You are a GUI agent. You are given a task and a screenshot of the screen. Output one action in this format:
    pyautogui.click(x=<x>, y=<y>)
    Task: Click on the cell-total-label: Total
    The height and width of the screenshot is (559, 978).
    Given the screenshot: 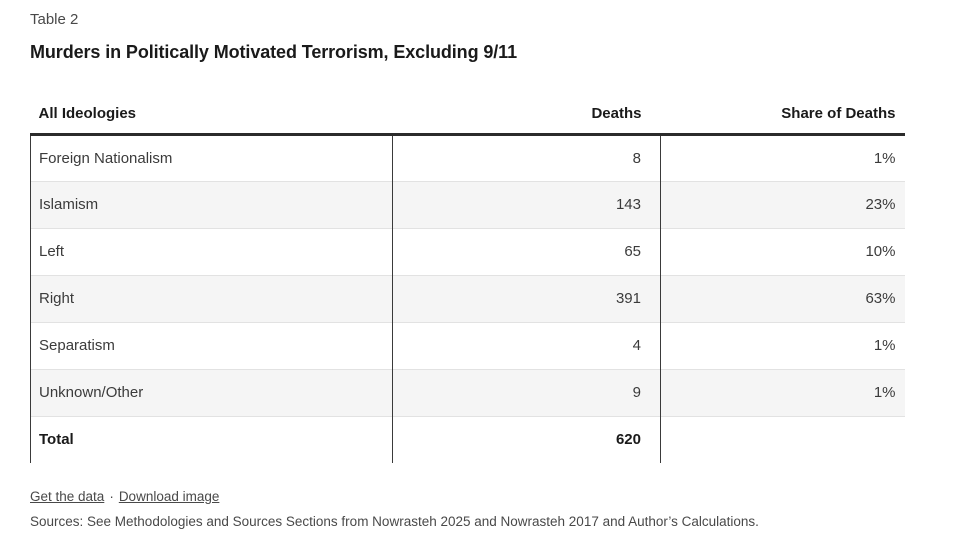 What is the action you would take?
    pyautogui.click(x=211, y=439)
    